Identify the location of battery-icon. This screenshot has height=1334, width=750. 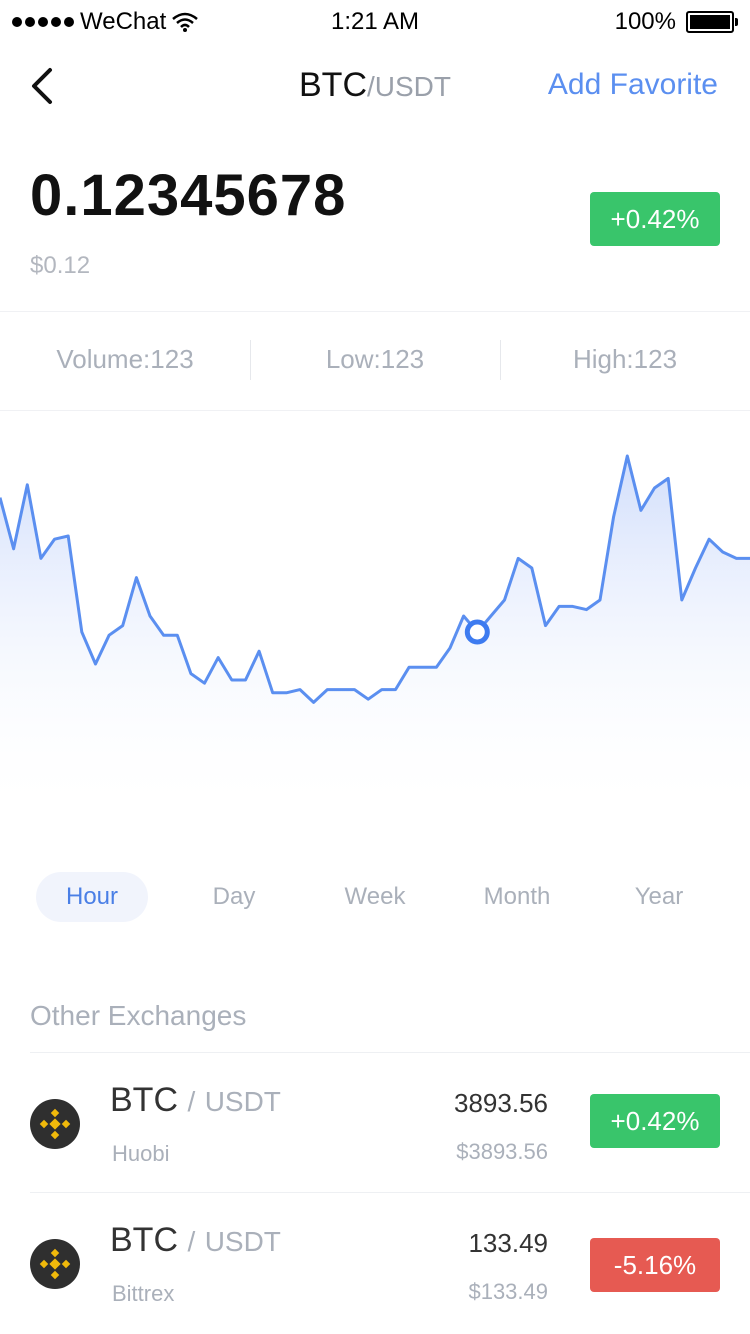
(712, 22).